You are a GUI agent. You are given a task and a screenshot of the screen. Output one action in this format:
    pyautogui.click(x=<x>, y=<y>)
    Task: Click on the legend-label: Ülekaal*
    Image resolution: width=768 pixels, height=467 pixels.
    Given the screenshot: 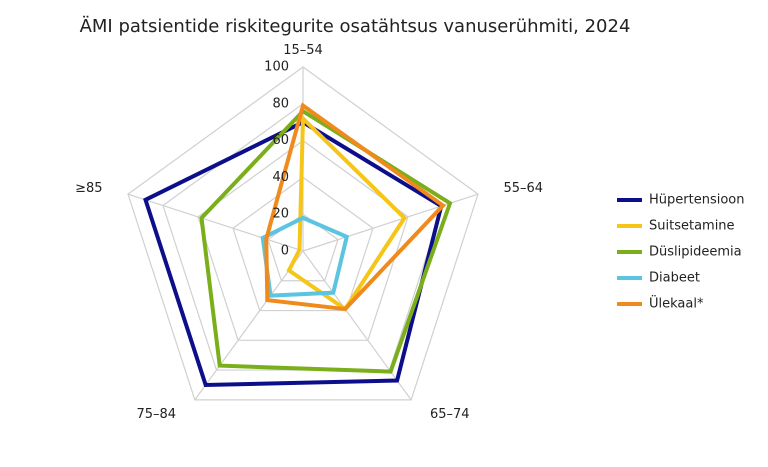 What is the action you would take?
    pyautogui.click(x=676, y=303)
    